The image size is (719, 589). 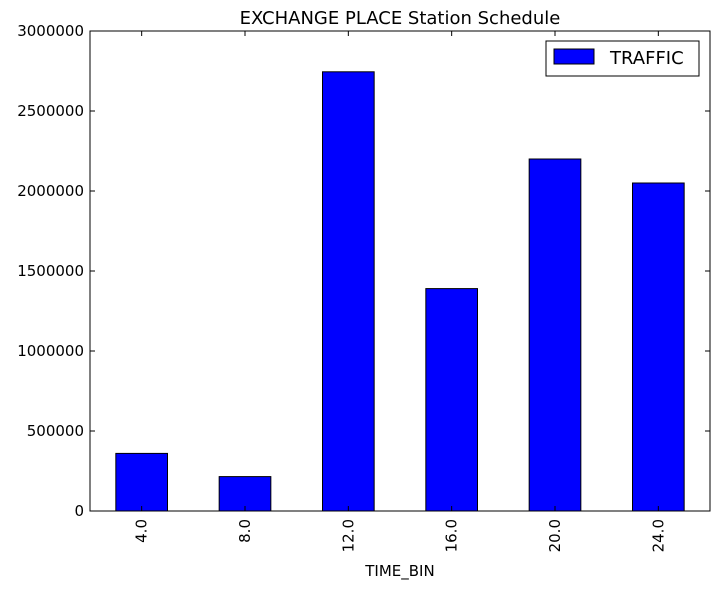 What do you see at coordinates (55, 431) in the screenshot?
I see `y-tick-label: 500000` at bounding box center [55, 431].